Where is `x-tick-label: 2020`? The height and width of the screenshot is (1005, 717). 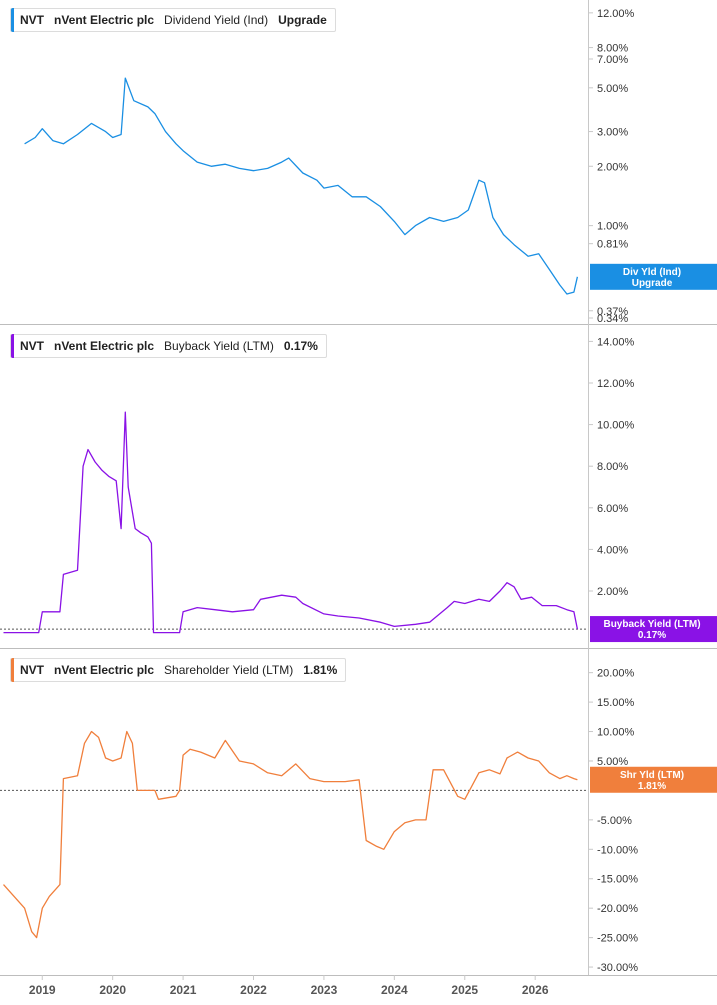
x-tick-label: 2020 is located at coordinates (112, 990).